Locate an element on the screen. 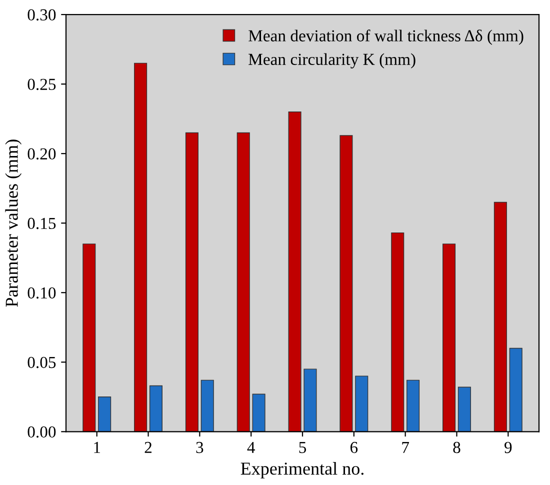  x-tick-label: 8 is located at coordinates (456, 448).